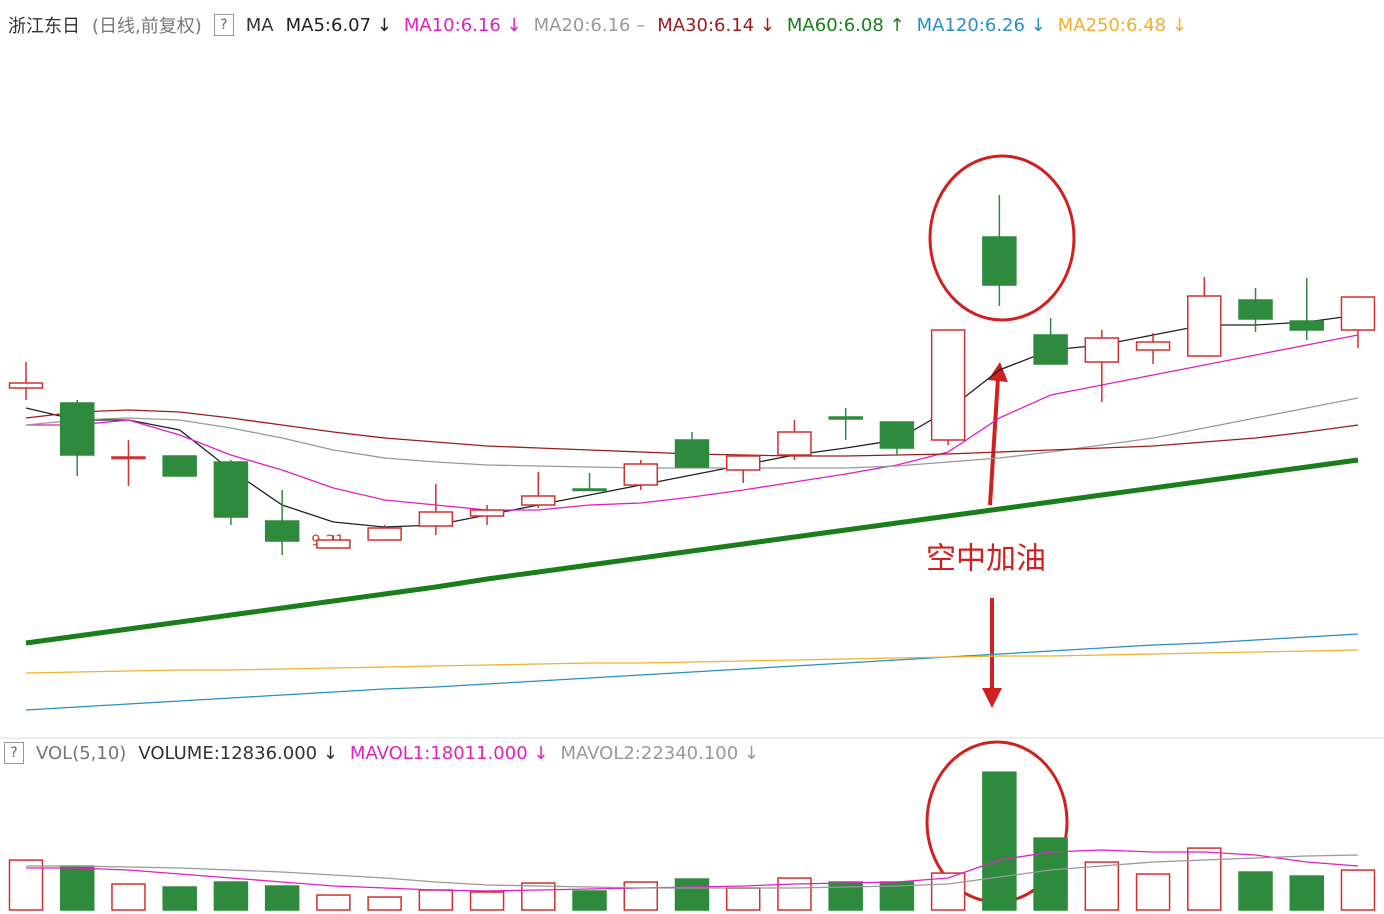 The width and height of the screenshot is (1384, 914). Describe the element at coordinates (1122, 25) in the screenshot. I see `legend-entry: MA250:6.48 ↓` at that location.